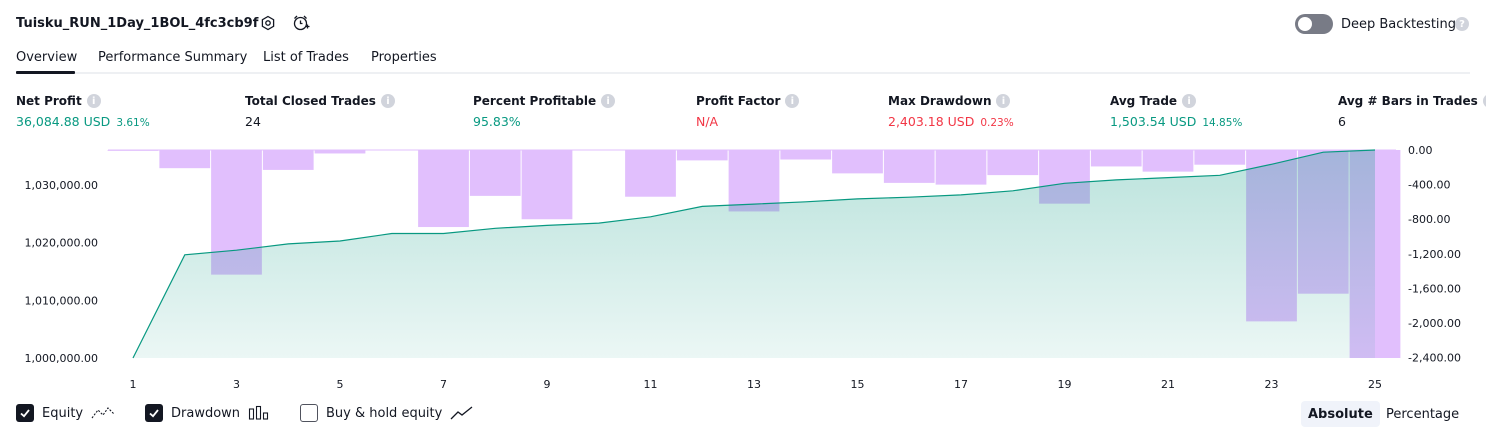  I want to click on gear-icon, so click(268, 23).